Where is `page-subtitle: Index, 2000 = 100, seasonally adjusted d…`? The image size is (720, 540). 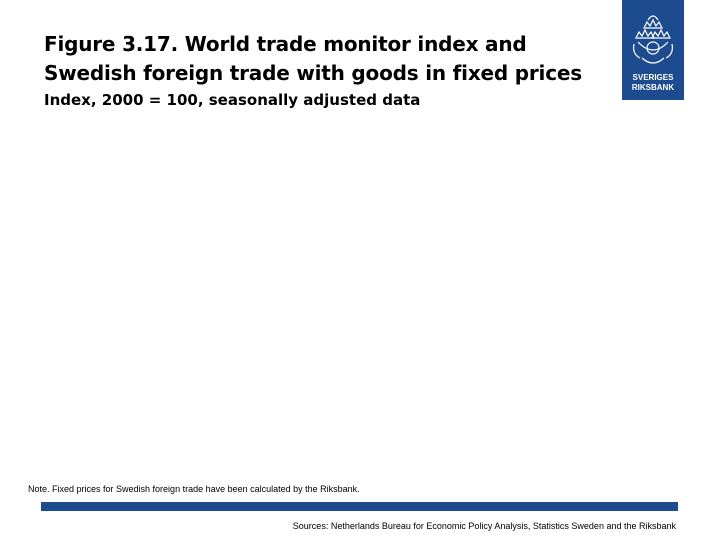 page-subtitle: Index, 2000 = 100, seasonally adjusted d… is located at coordinates (232, 100).